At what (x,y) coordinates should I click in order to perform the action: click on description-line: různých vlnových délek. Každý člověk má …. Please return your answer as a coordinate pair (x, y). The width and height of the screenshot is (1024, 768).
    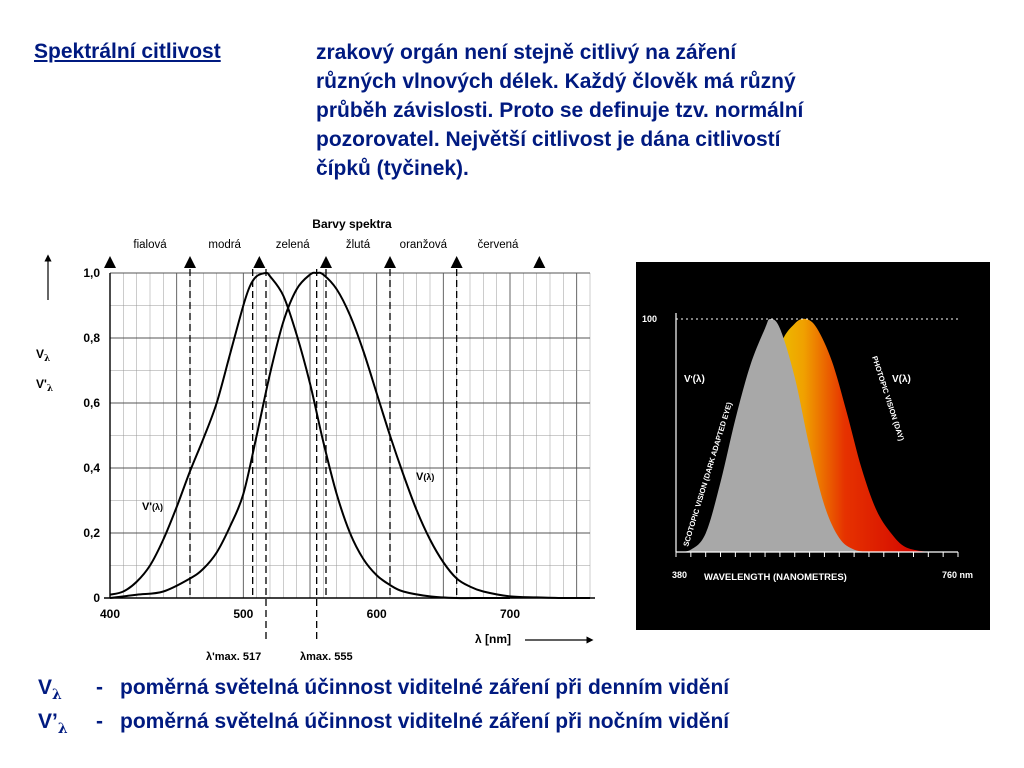
    Looking at the image, I should click on (556, 81).